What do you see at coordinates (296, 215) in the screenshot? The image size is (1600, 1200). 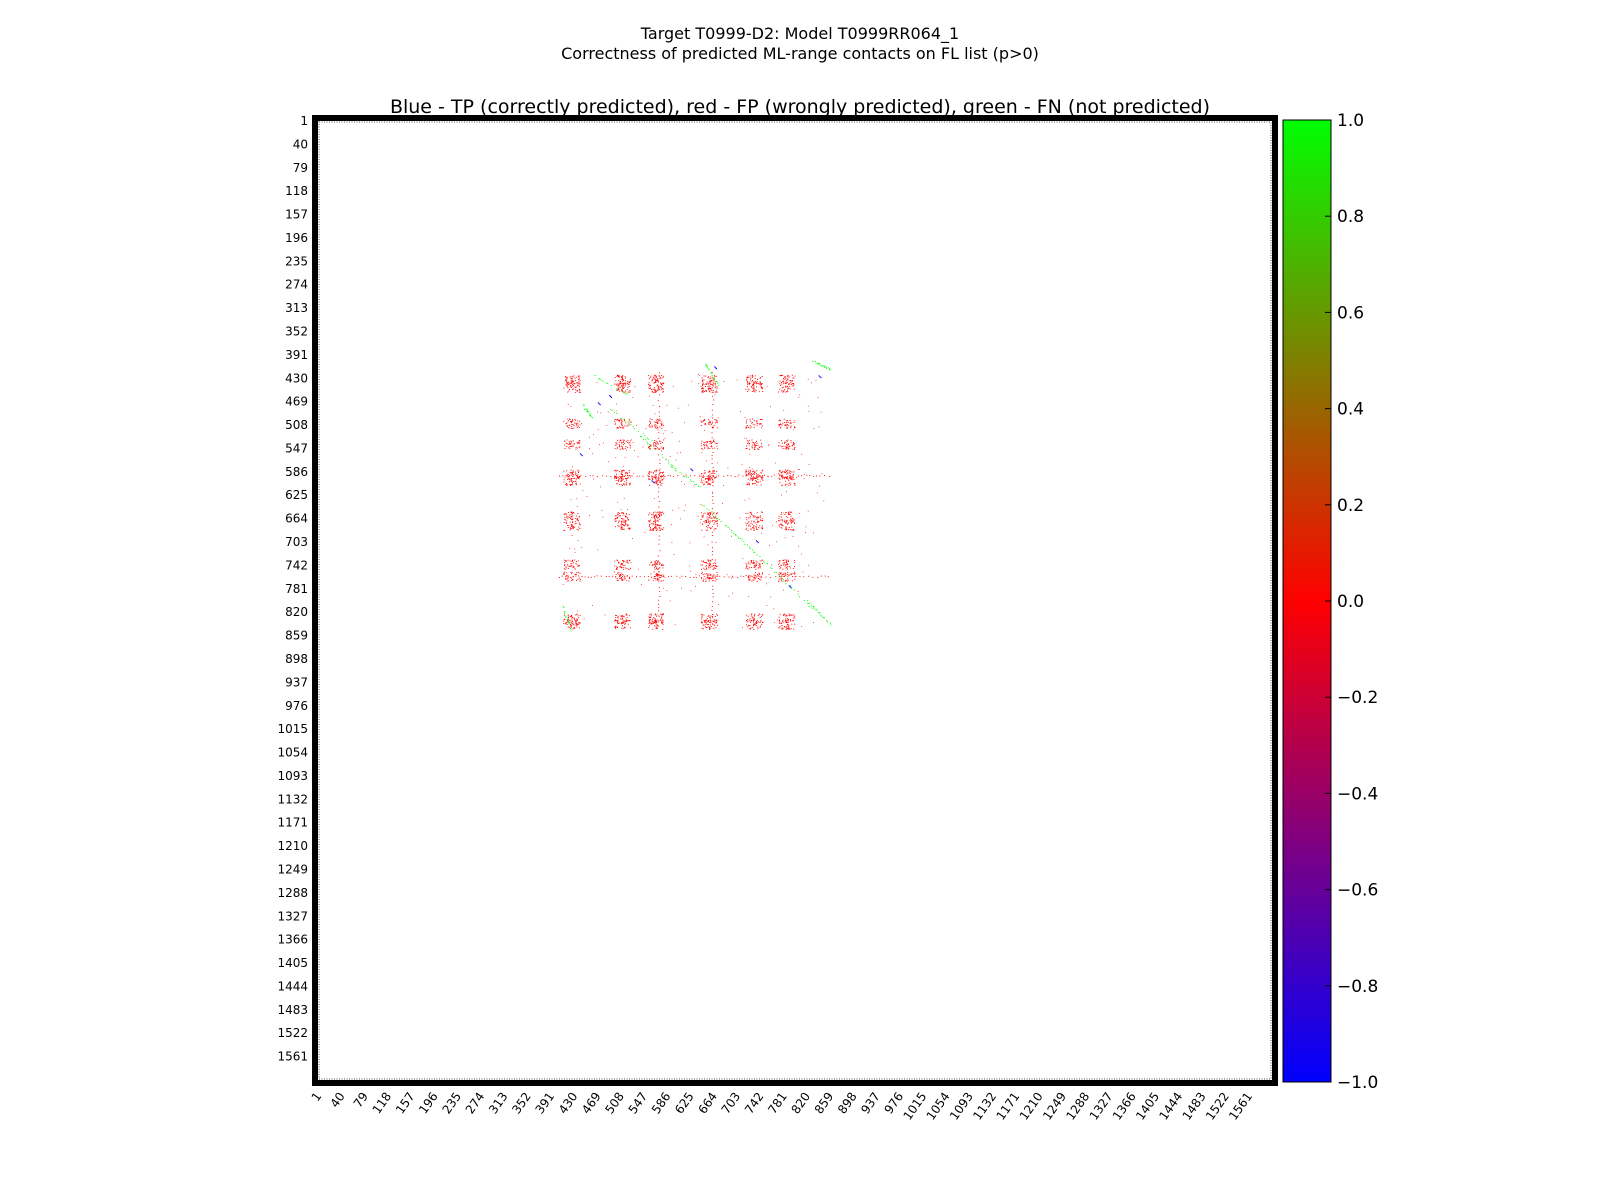 I see `y-tick-label: 157` at bounding box center [296, 215].